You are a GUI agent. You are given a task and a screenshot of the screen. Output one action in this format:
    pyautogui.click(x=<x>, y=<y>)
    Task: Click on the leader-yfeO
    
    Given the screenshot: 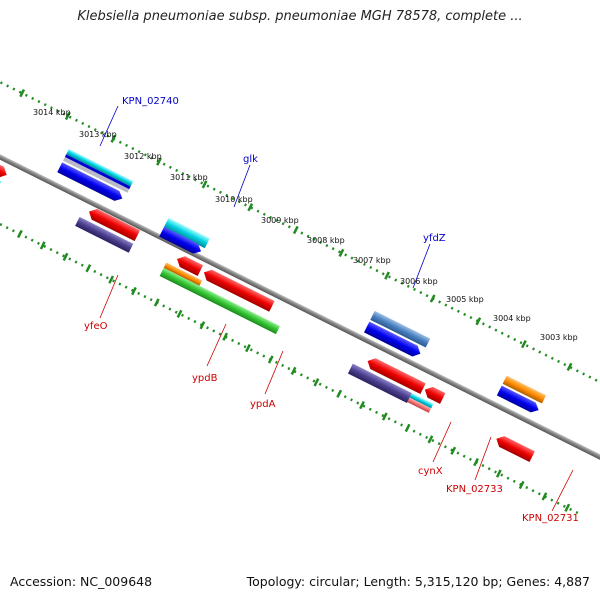 What is the action you would take?
    pyautogui.click(x=109, y=296)
    